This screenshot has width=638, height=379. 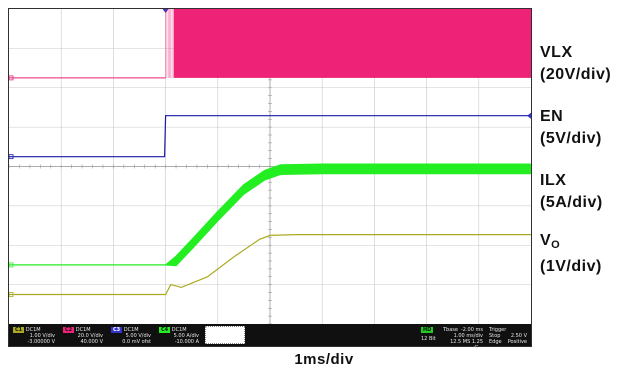 I want to click on channel-1-offset: -3.00000 V, so click(x=41, y=342).